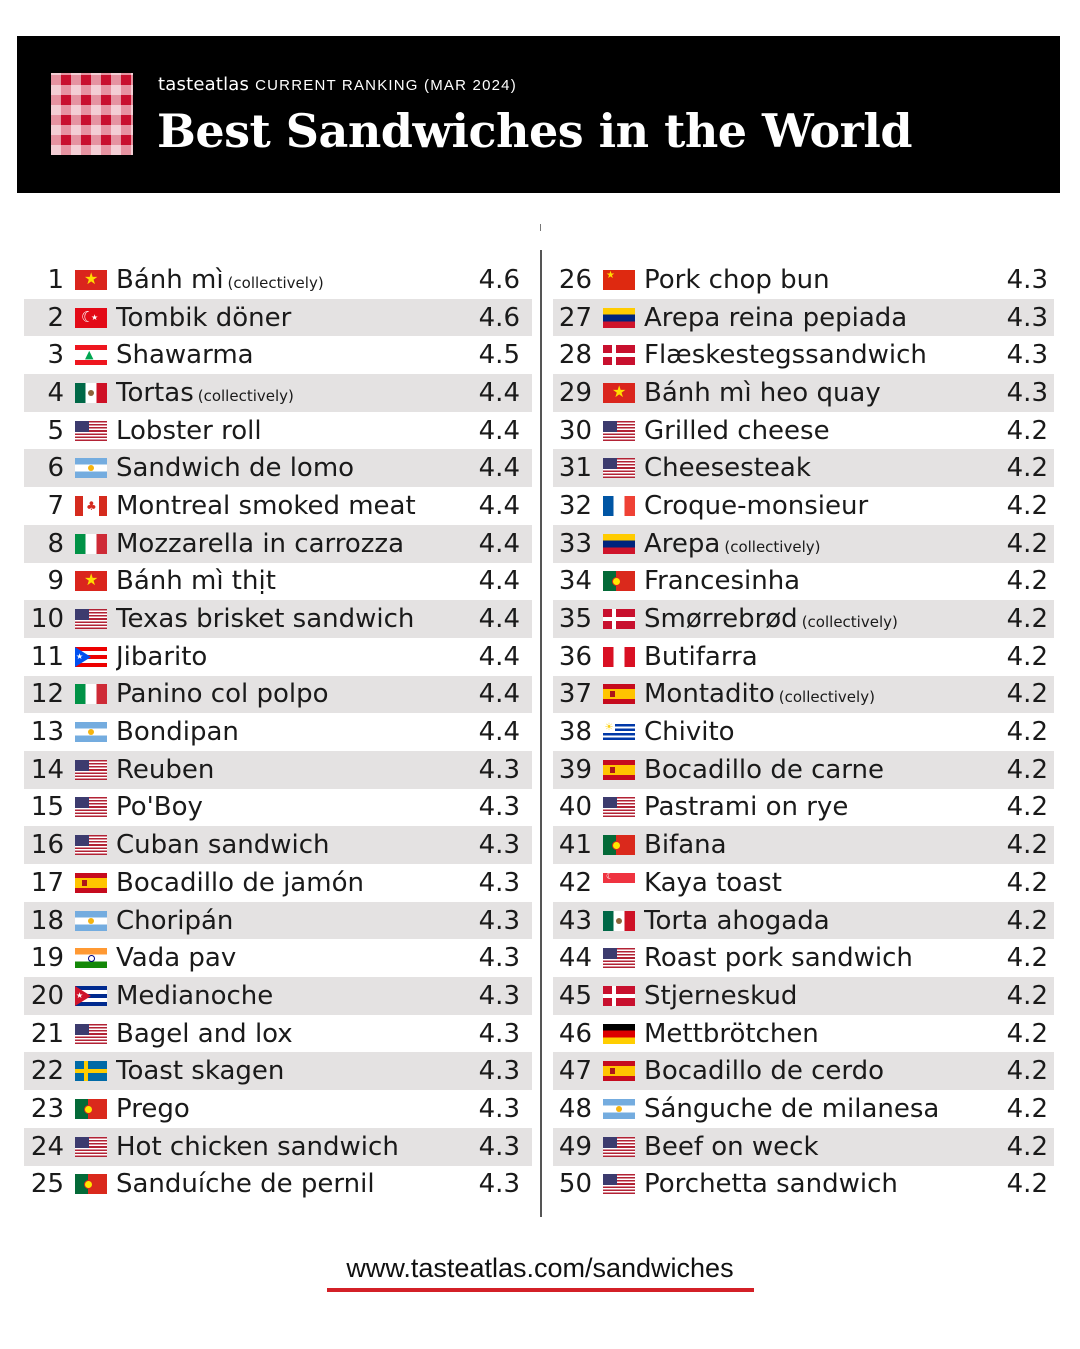 Image resolution: width=1080 pixels, height=1349 pixels. Describe the element at coordinates (55, 505) in the screenshot. I see `rank-number: 7` at that location.